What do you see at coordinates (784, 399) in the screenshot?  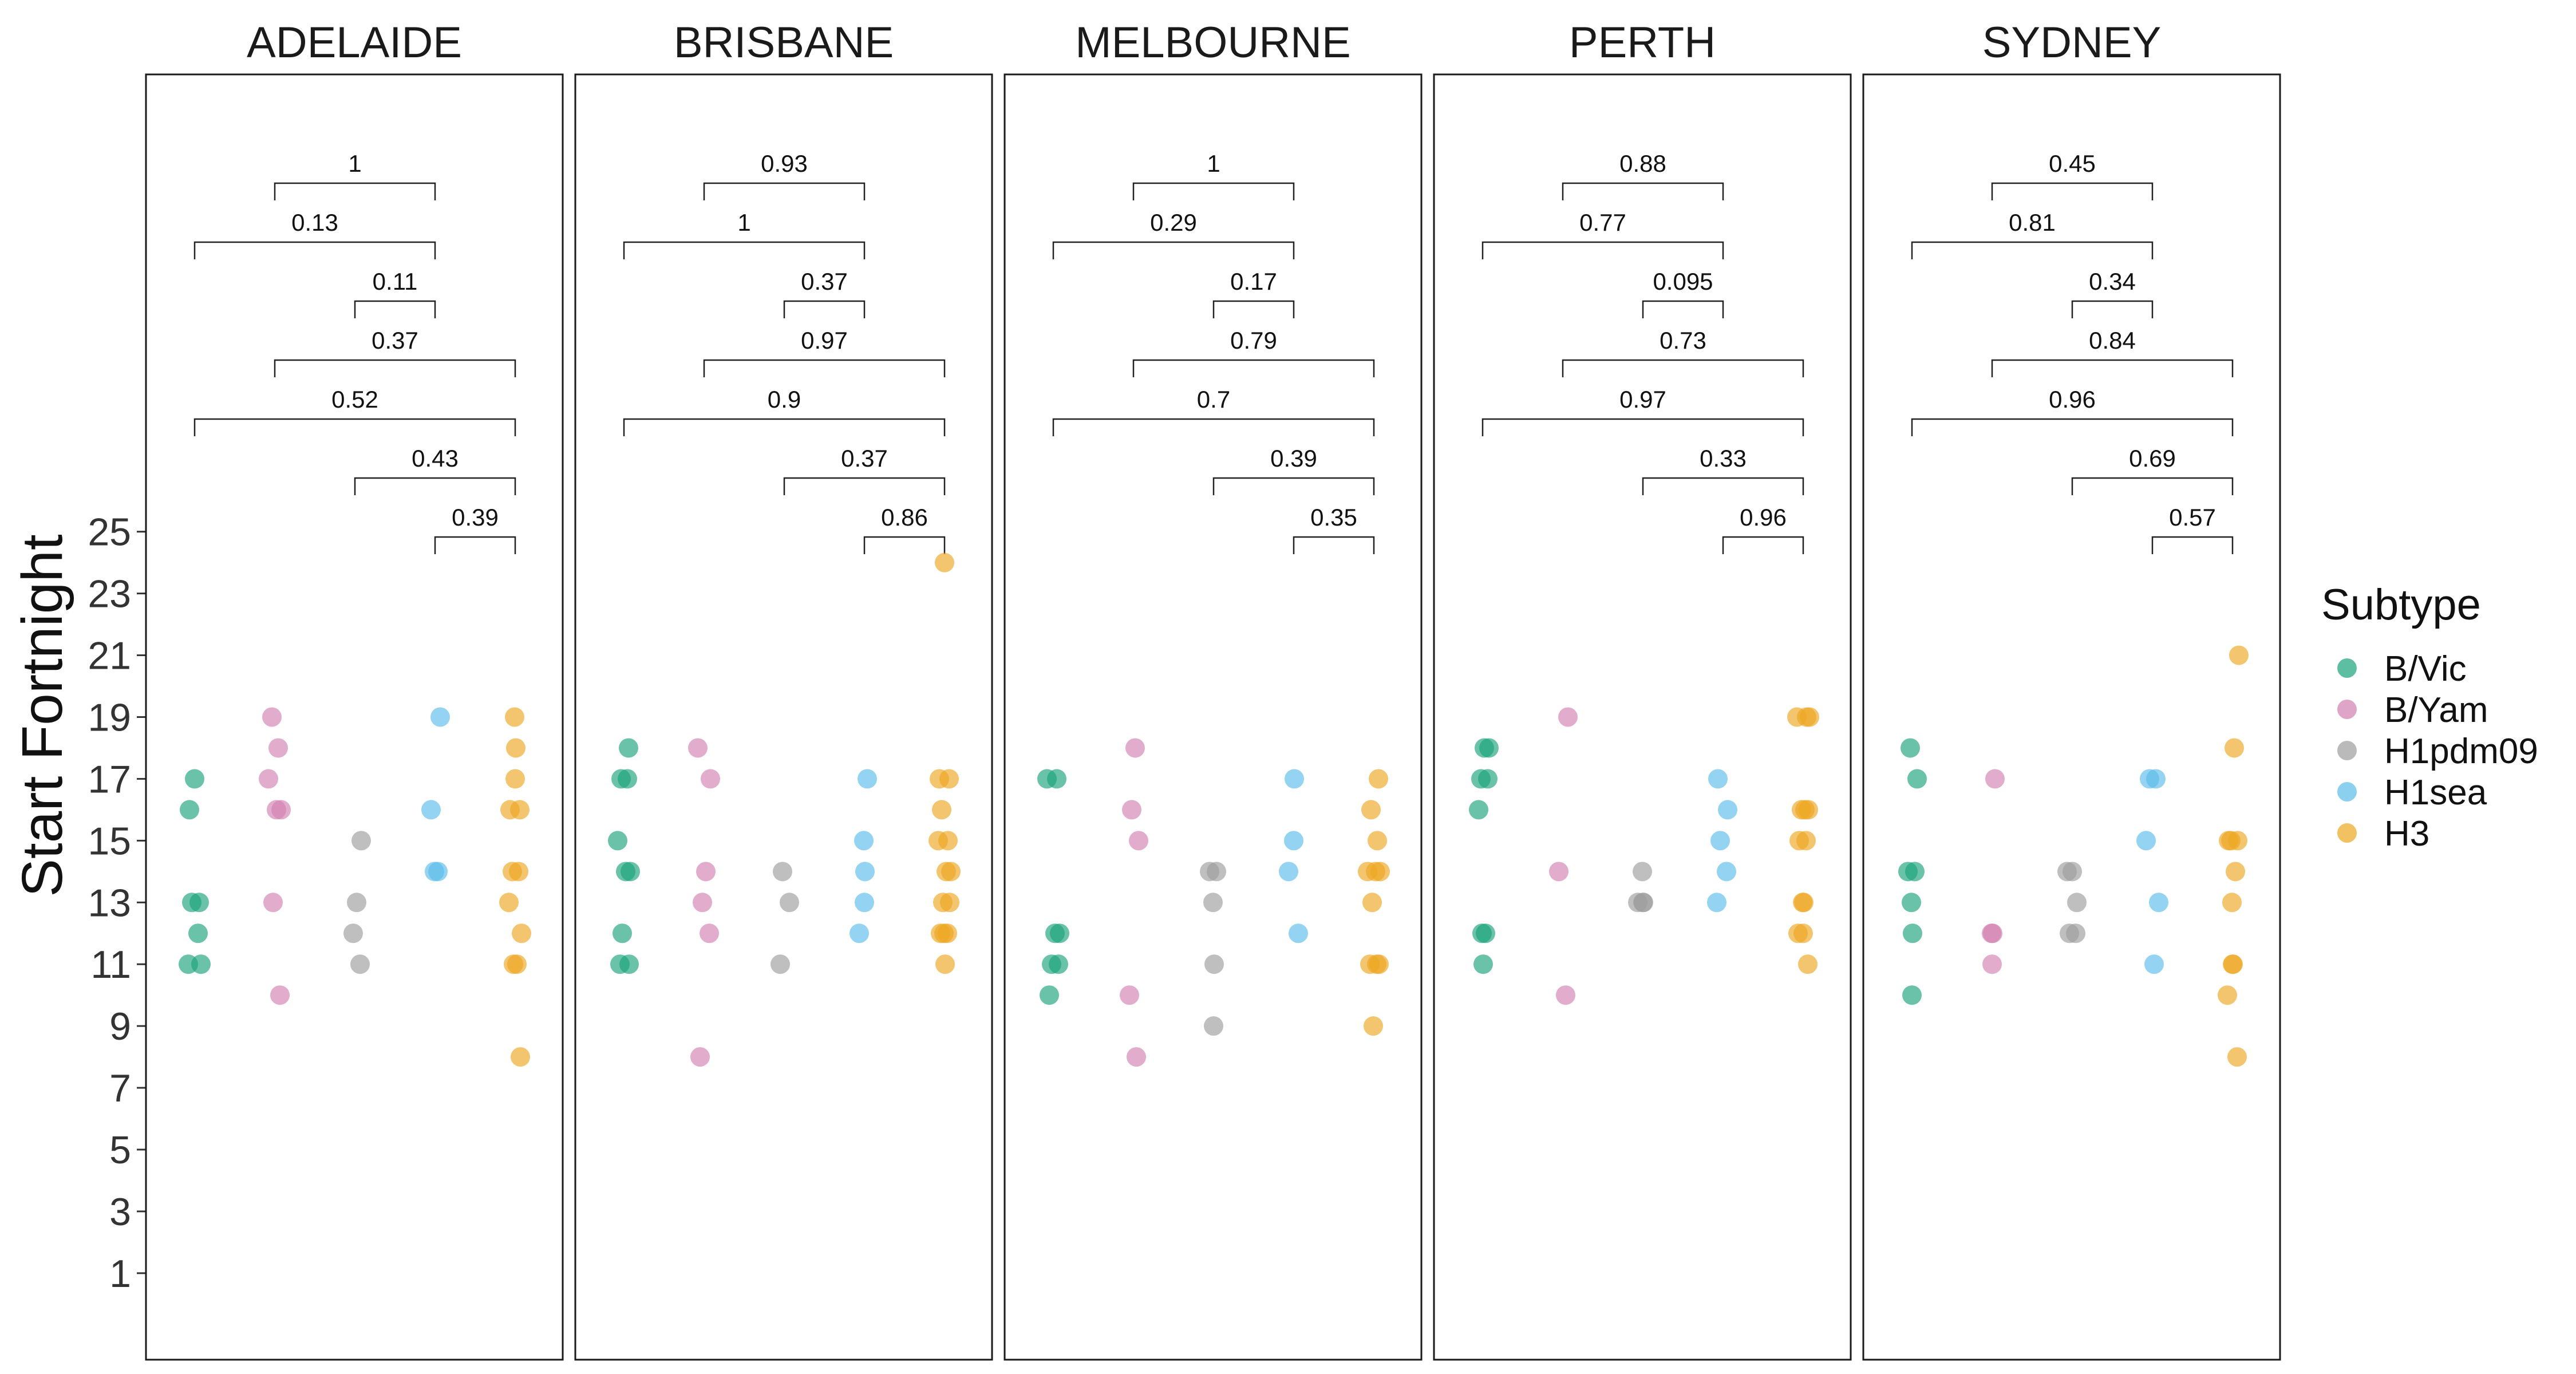 I see `p-value-label: 0.9` at bounding box center [784, 399].